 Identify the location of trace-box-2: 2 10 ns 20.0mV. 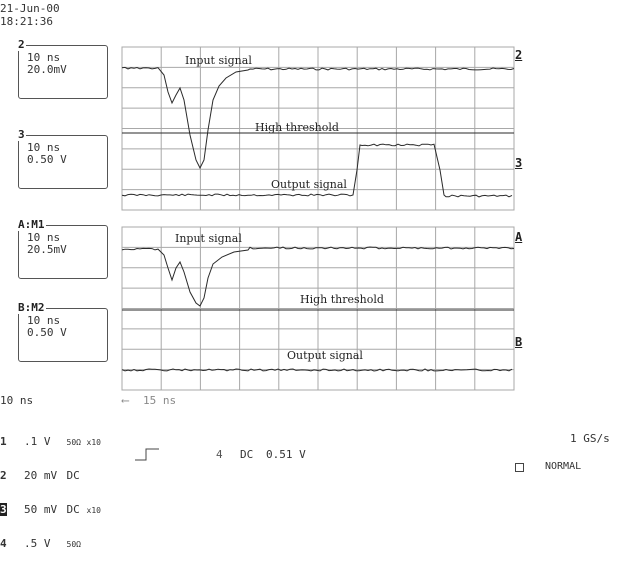
(62, 68).